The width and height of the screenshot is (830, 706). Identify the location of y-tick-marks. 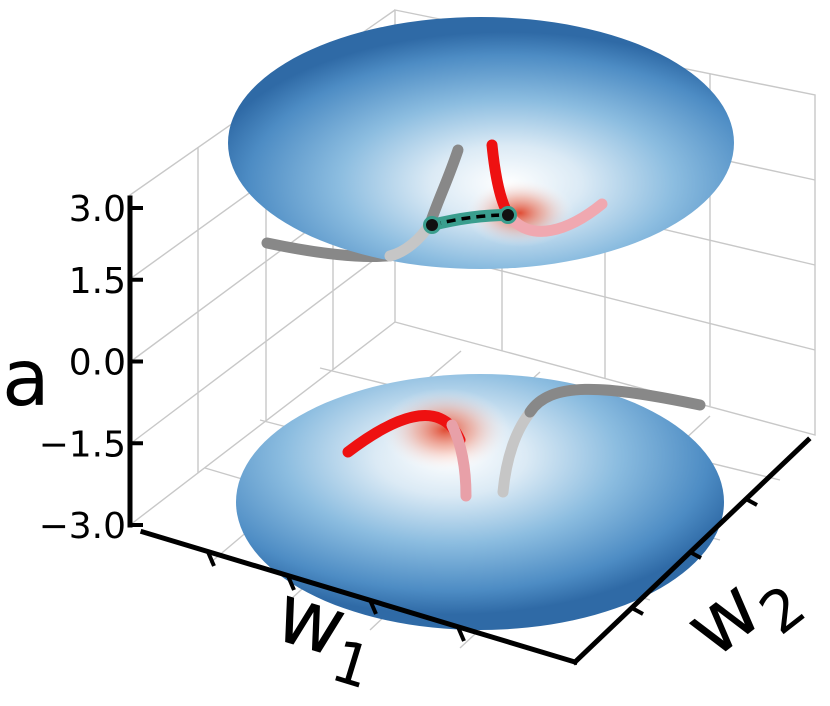
(694, 556).